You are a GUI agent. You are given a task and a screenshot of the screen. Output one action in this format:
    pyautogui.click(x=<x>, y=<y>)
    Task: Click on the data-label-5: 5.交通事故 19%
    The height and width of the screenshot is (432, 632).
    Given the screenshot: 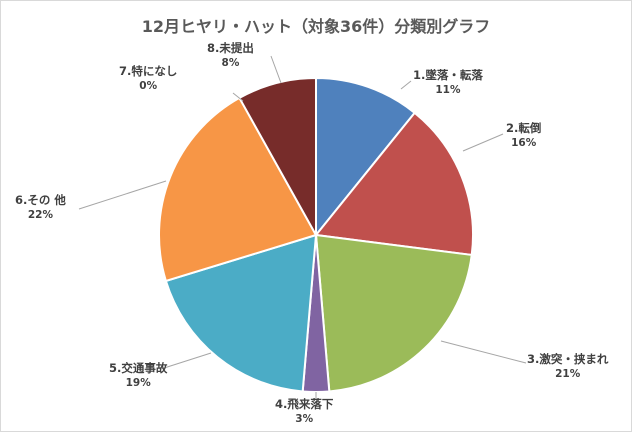 What is the action you would take?
    pyautogui.click(x=138, y=376)
    